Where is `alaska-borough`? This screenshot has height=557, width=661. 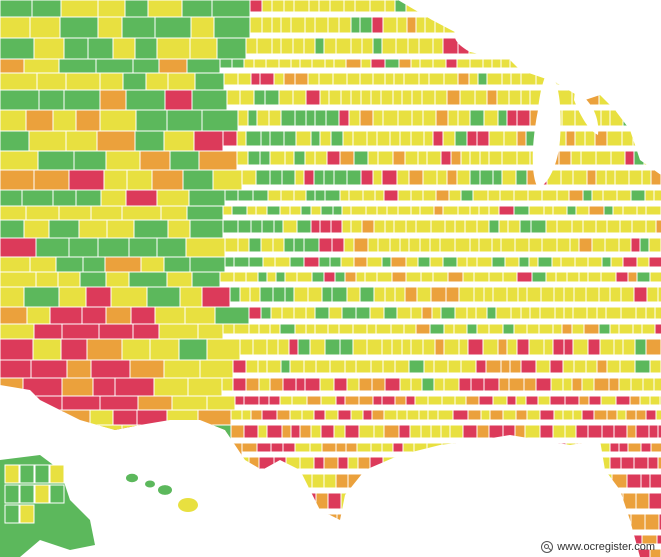 alaska-borough is located at coordinates (27, 474).